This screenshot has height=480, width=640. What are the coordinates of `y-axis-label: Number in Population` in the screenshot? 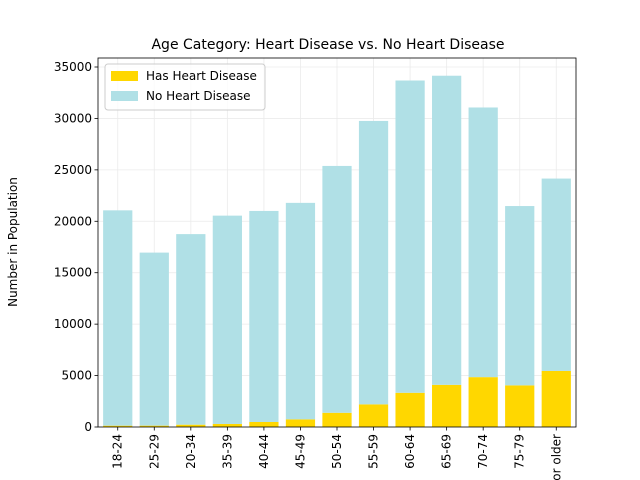 It's located at (13, 242).